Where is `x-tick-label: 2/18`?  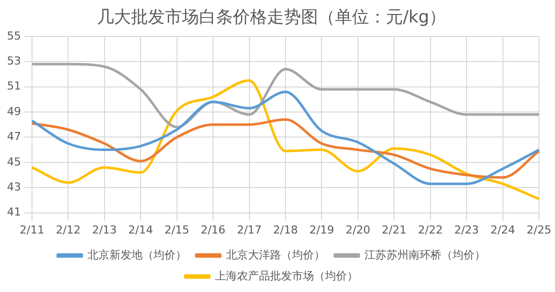 x-tick-label: 2/18 is located at coordinates (285, 229).